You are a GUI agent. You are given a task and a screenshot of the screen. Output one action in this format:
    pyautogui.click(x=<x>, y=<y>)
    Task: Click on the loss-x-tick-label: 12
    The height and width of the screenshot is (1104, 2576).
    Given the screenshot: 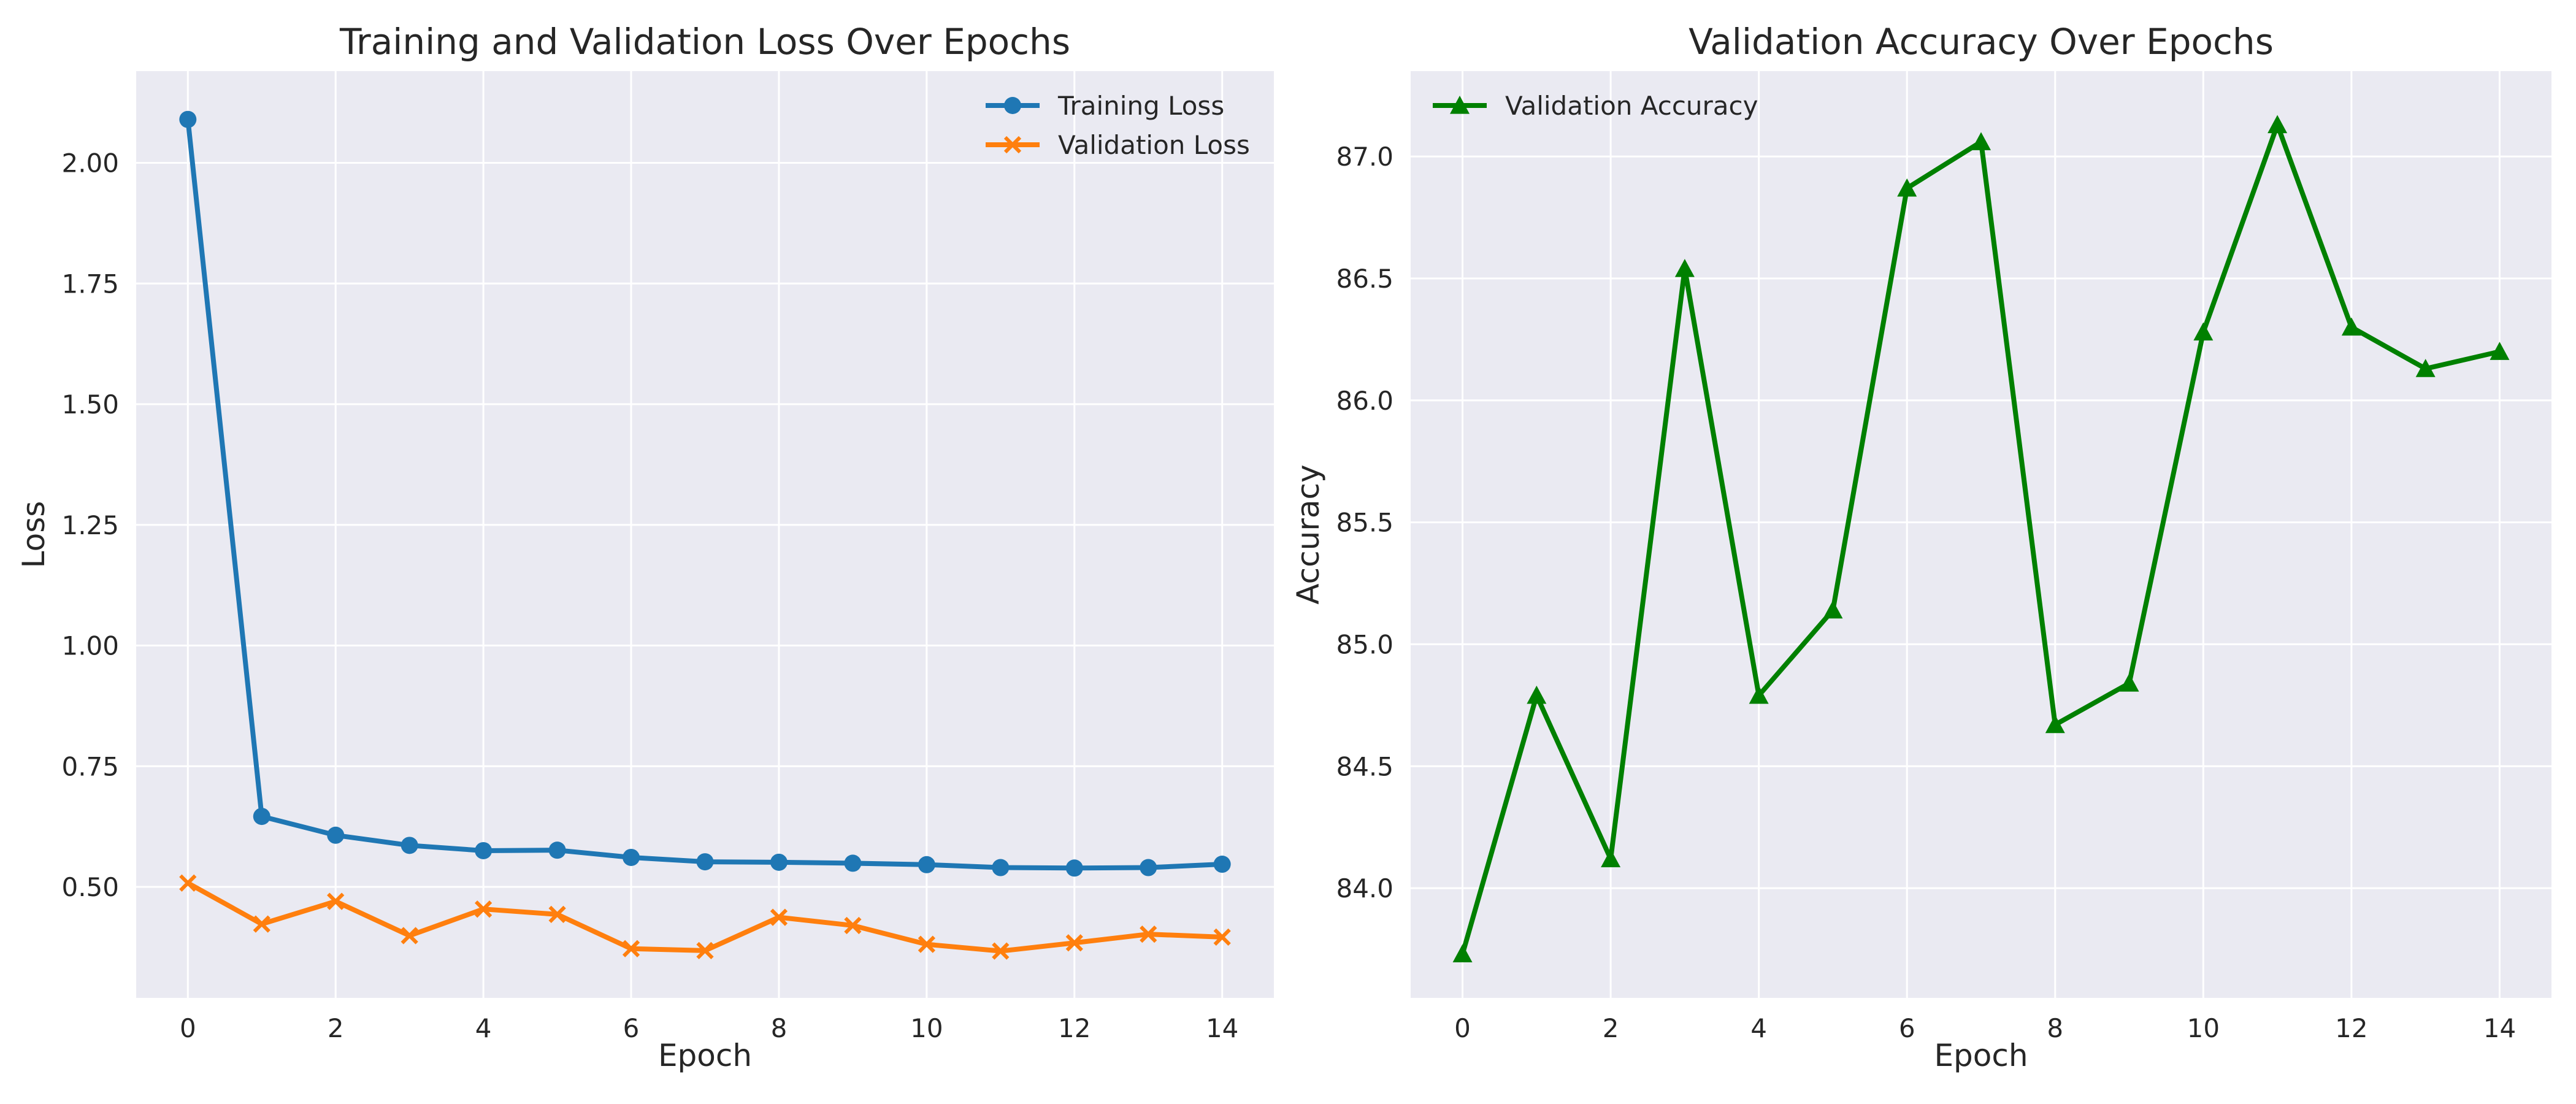 What is the action you would take?
    pyautogui.click(x=1074, y=1028)
    